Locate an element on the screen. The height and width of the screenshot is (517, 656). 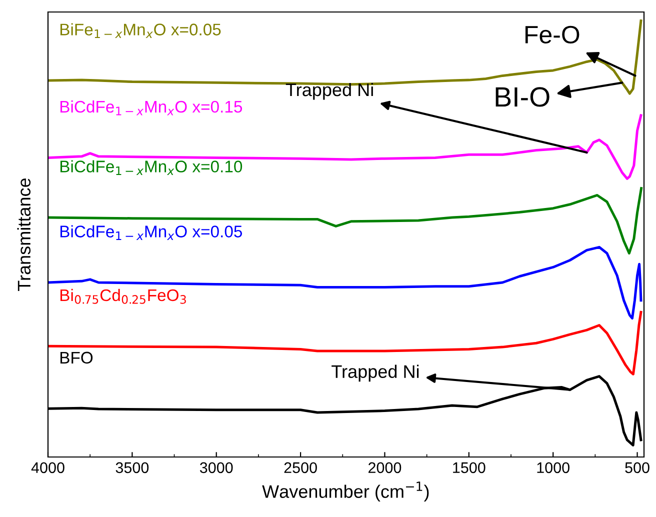
x-tick-label: 3500 is located at coordinates (132, 468).